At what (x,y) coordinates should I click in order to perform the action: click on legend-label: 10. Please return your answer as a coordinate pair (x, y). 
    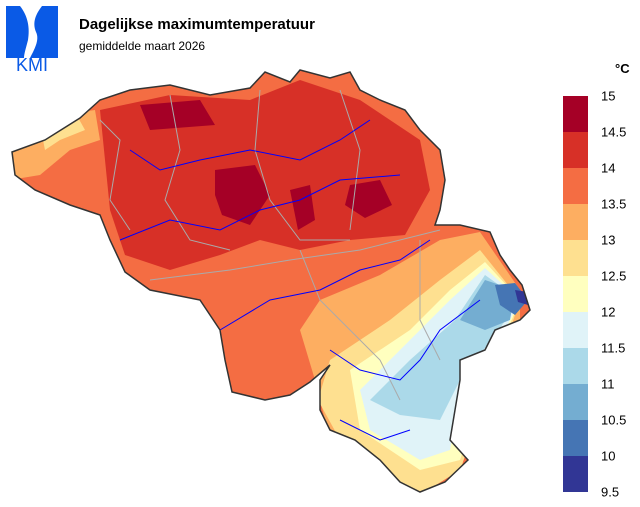
    Looking at the image, I should click on (608, 456).